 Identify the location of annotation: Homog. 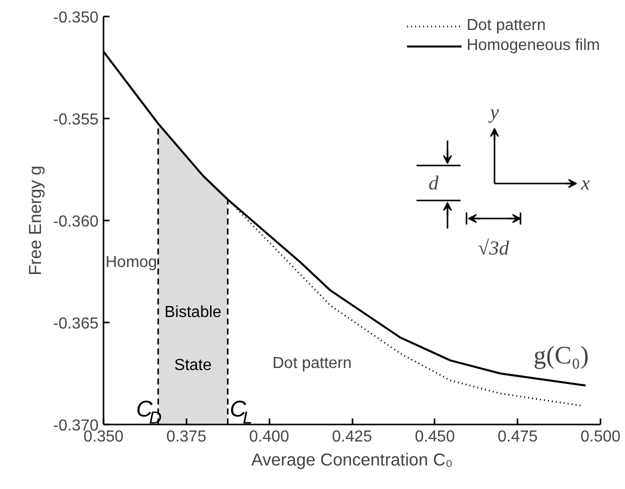
(132, 262).